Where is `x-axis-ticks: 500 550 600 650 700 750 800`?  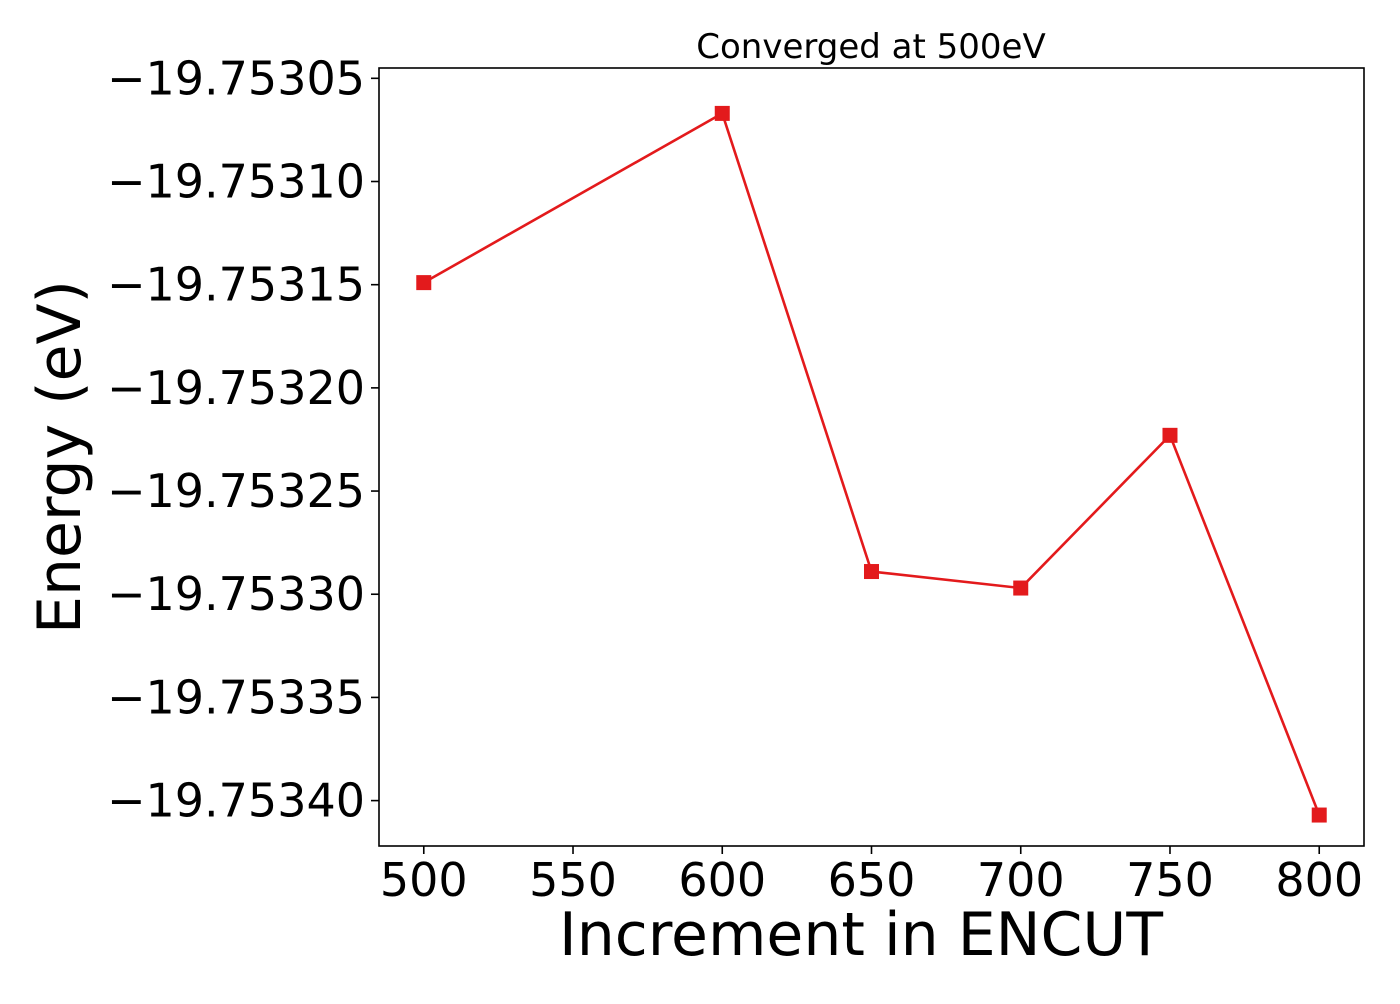 x-axis-ticks: 500 550 600 650 700 750 800 is located at coordinates (871, 876).